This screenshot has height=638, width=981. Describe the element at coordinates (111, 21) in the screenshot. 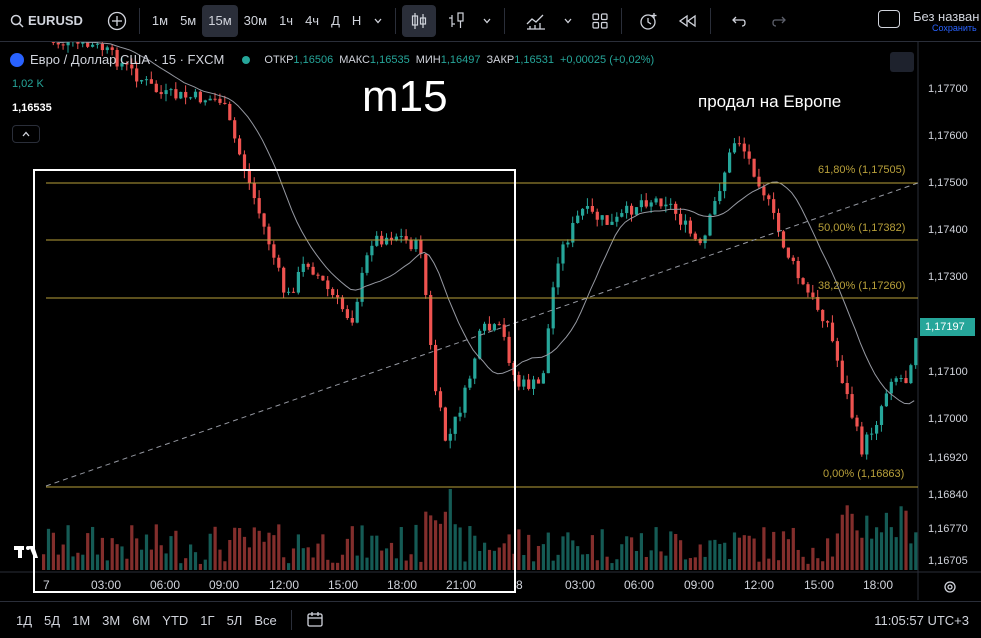

I see `add-symbol-icon` at that location.